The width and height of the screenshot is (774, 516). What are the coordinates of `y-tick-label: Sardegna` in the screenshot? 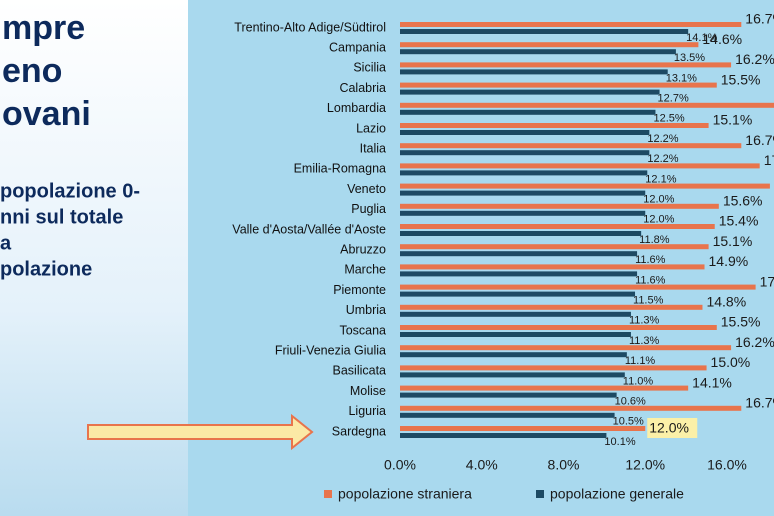 It's located at (359, 431).